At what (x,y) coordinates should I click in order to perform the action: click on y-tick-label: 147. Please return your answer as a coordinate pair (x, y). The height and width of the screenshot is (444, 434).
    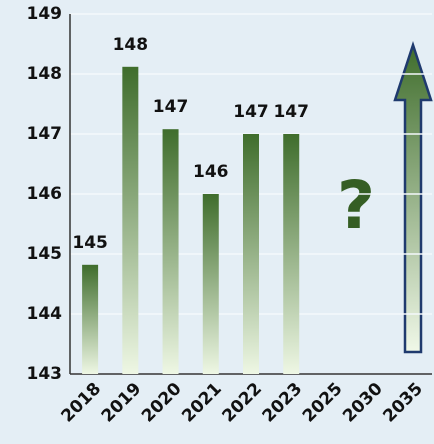
    Looking at the image, I should click on (45, 134).